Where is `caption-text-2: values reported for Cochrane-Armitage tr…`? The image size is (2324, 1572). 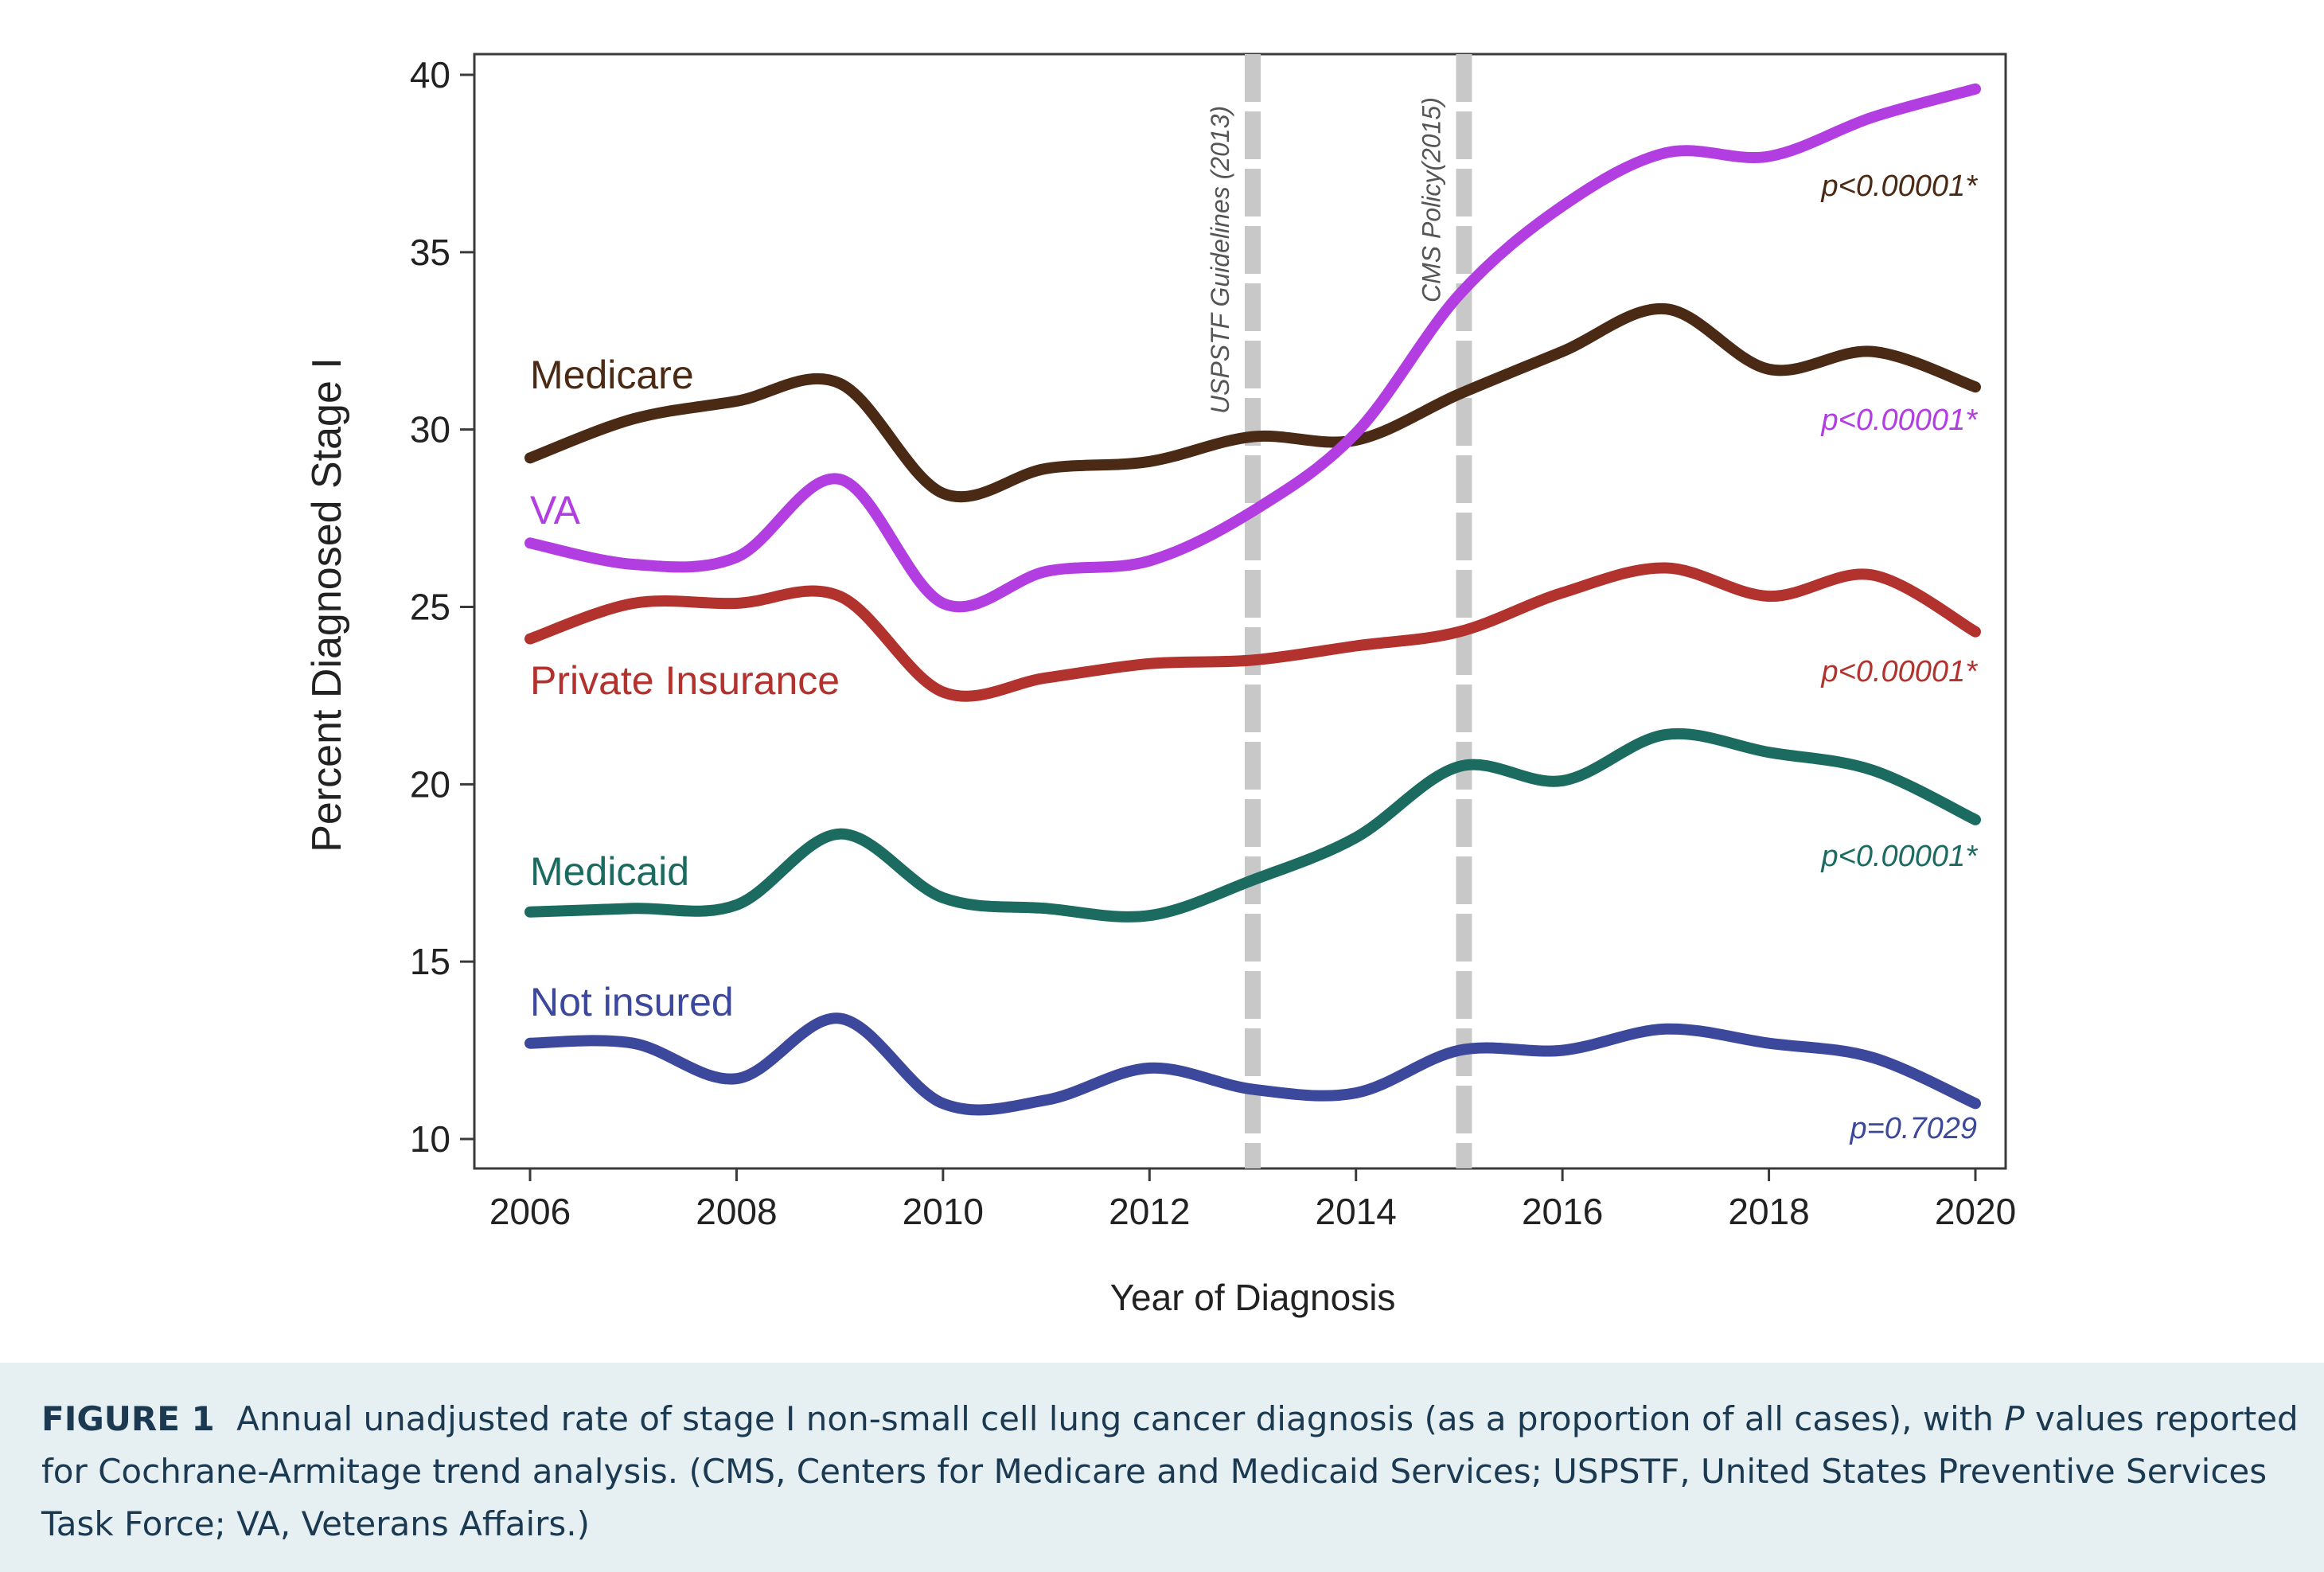
caption-text-2: values reported for Cochrane-Armitage tr… is located at coordinates (1170, 1471).